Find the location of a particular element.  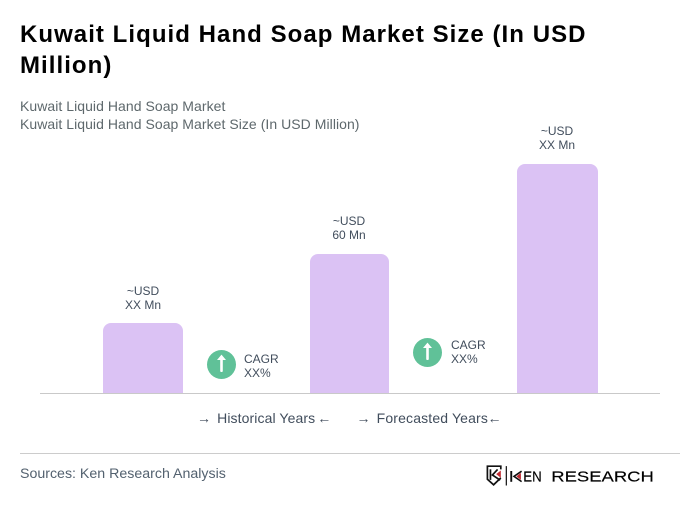

svg-text: RESEARCH is located at coordinates (602, 477).